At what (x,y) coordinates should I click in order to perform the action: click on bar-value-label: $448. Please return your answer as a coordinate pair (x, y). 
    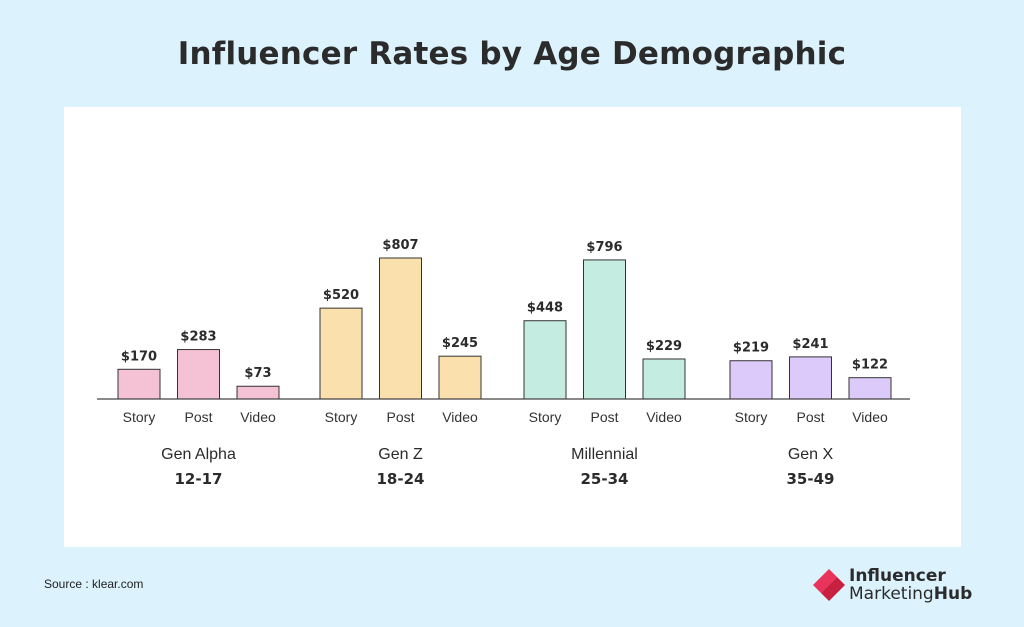
    Looking at the image, I should click on (545, 308).